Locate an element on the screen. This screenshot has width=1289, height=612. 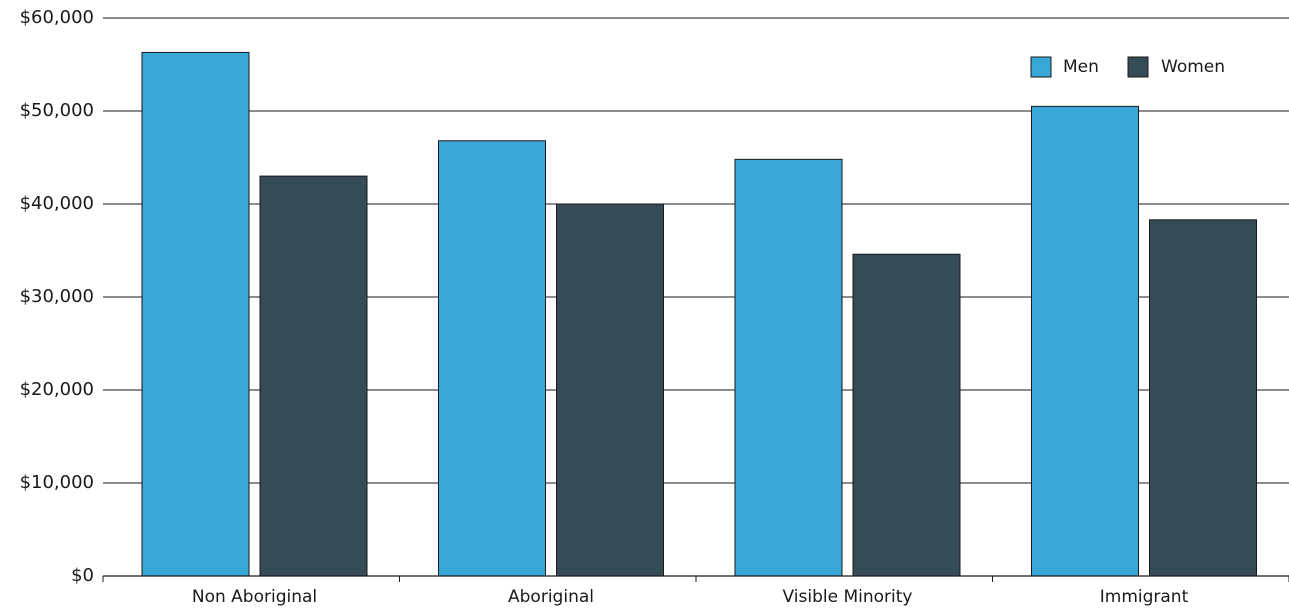
legend-label-men: Men is located at coordinates (1081, 67).